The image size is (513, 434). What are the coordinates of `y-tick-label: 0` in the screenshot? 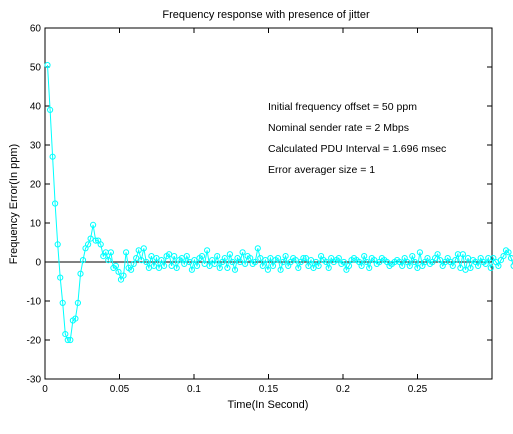 It's located at (38, 263).